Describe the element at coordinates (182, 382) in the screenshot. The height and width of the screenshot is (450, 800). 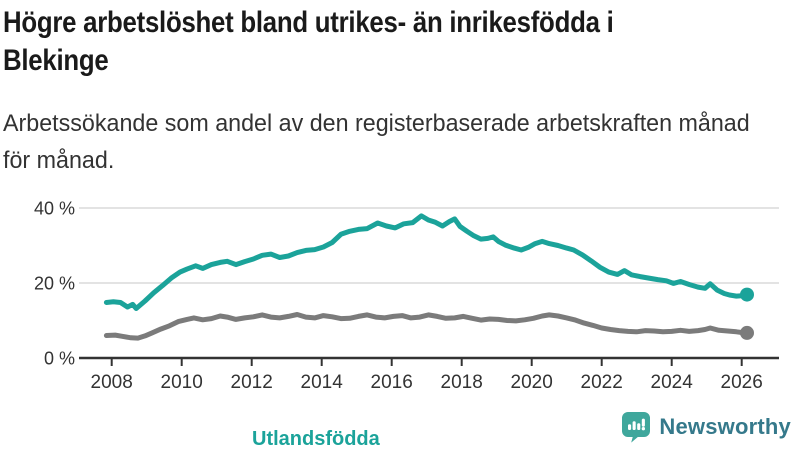
I see `x-axis-tick-label: 2010` at that location.